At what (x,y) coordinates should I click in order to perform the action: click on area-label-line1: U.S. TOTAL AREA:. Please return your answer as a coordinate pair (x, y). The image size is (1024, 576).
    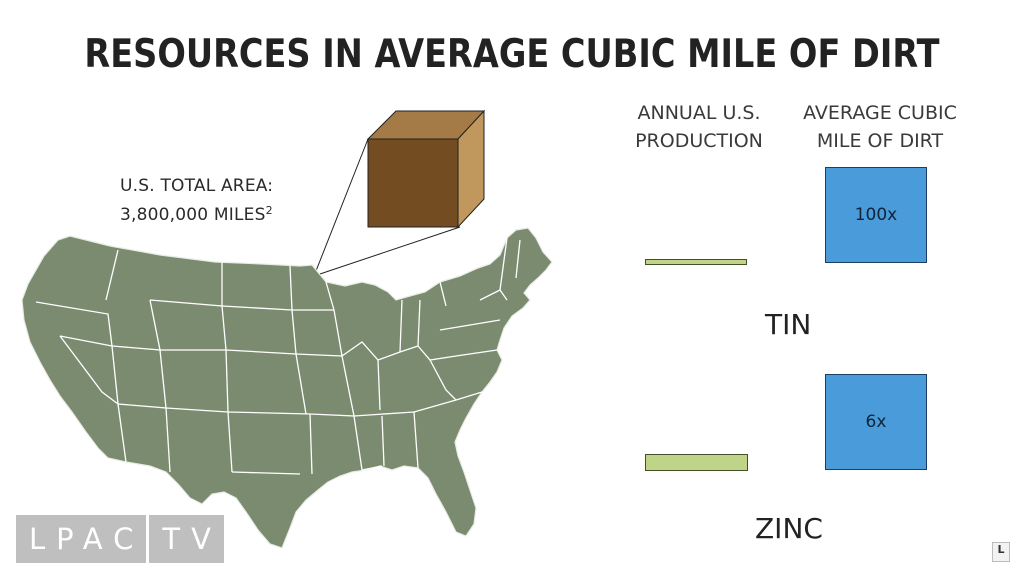
    Looking at the image, I should click on (197, 186).